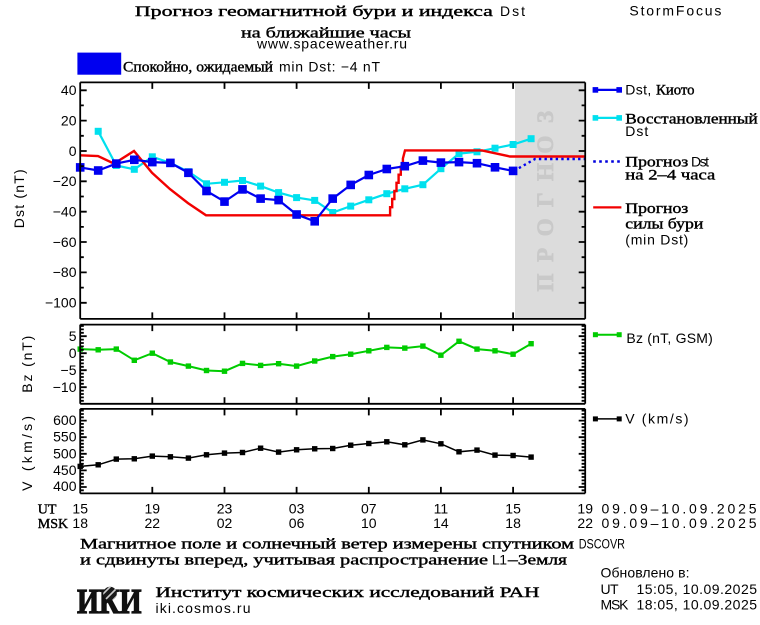 The width and height of the screenshot is (760, 625). I want to click on svg-text: 23, so click(225, 508).